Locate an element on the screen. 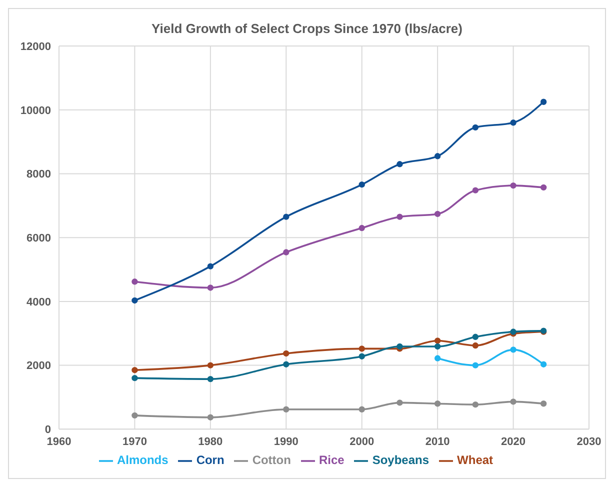  y-tick-label: 6000 is located at coordinates (38, 238).